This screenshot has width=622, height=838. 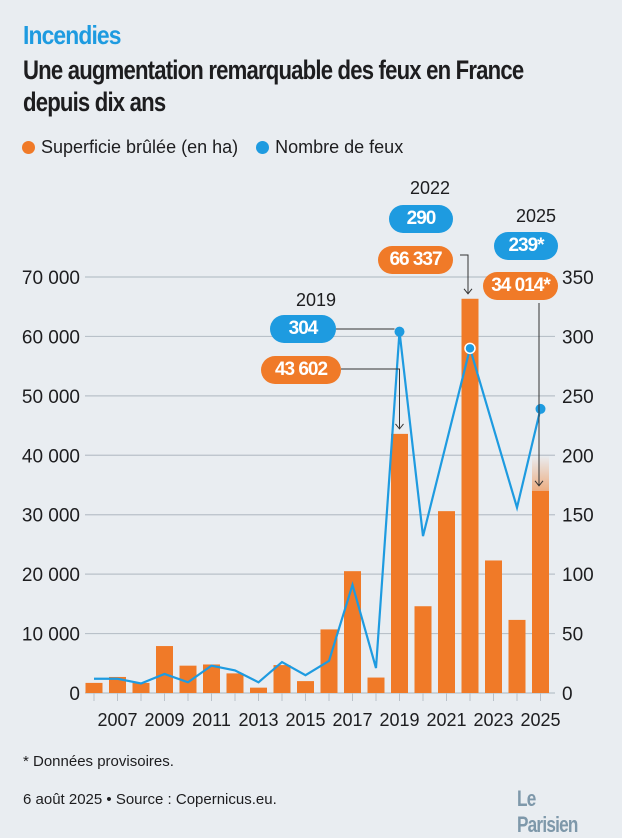 I want to click on right-tick-label: 150, so click(x=578, y=516).